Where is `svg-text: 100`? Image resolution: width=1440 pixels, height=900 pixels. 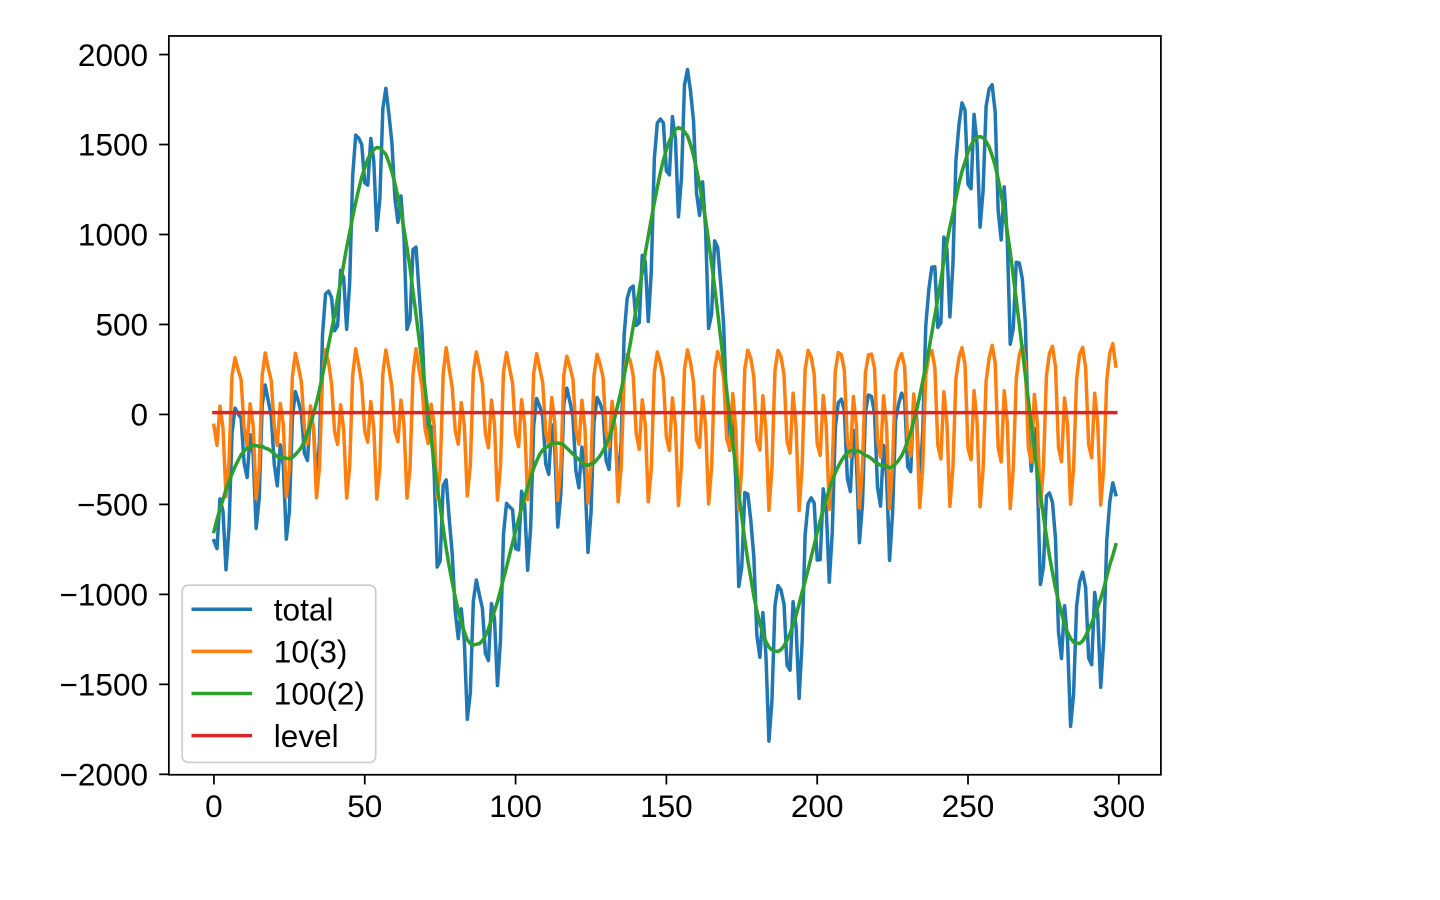 svg-text: 100 is located at coordinates (515, 806).